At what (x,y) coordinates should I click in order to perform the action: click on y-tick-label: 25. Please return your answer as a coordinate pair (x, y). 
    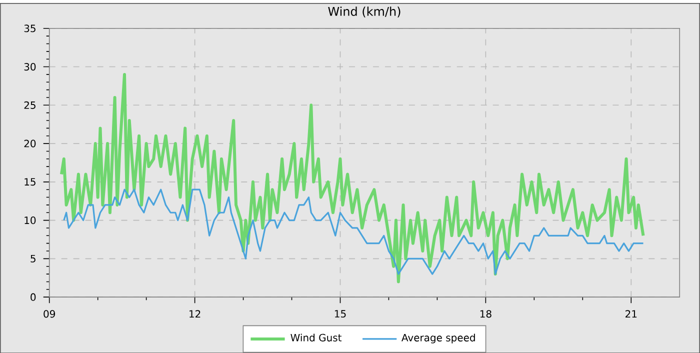
    Looking at the image, I should click on (30, 105).